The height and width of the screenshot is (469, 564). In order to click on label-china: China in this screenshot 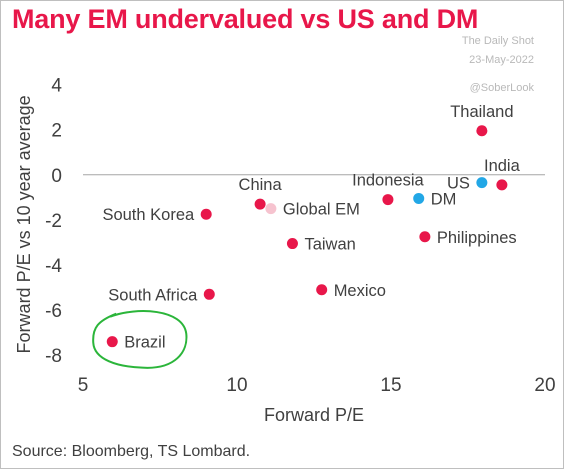, I will do `click(261, 185)`.